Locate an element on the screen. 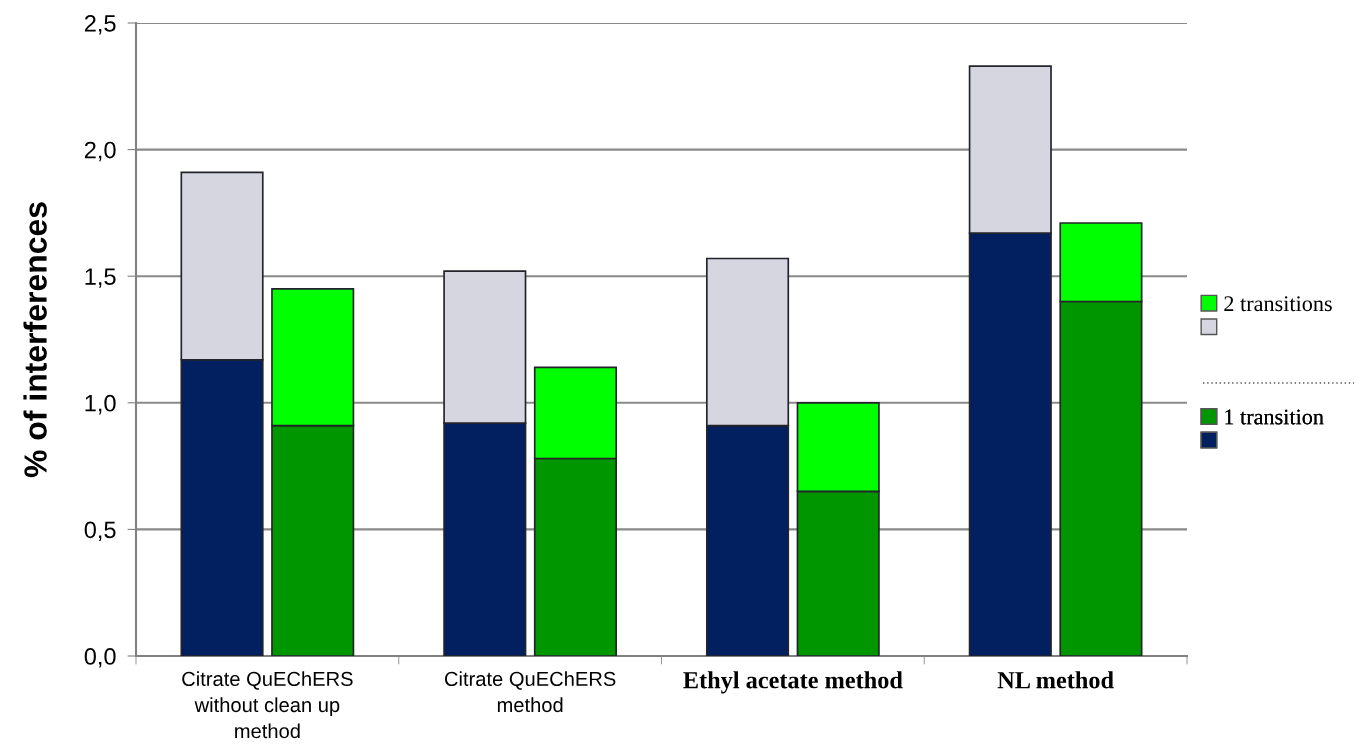 Image resolution: width=1356 pixels, height=749 pixels. y-tick-label: 0,0 is located at coordinates (100, 658).